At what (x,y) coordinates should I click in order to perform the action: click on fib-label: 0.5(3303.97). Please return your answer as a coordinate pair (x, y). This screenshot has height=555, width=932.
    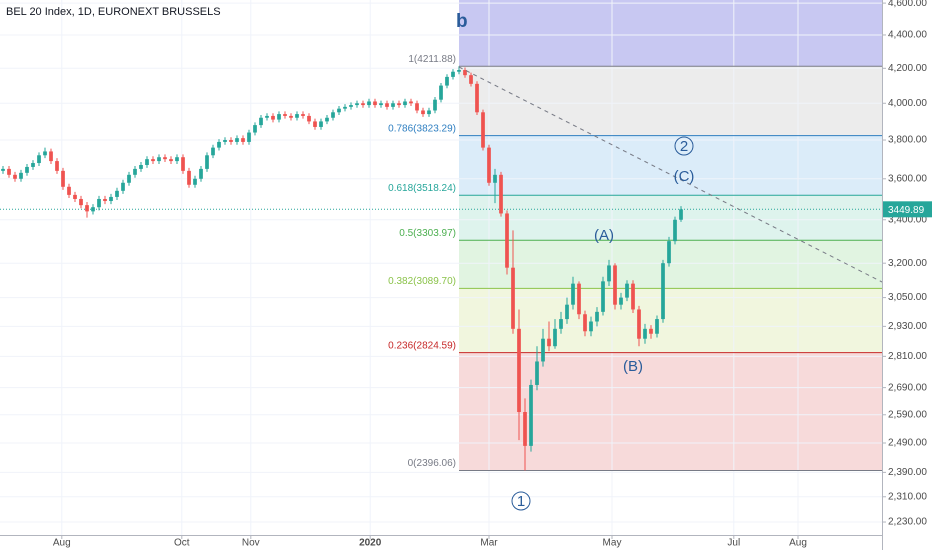
    Looking at the image, I should click on (427, 233).